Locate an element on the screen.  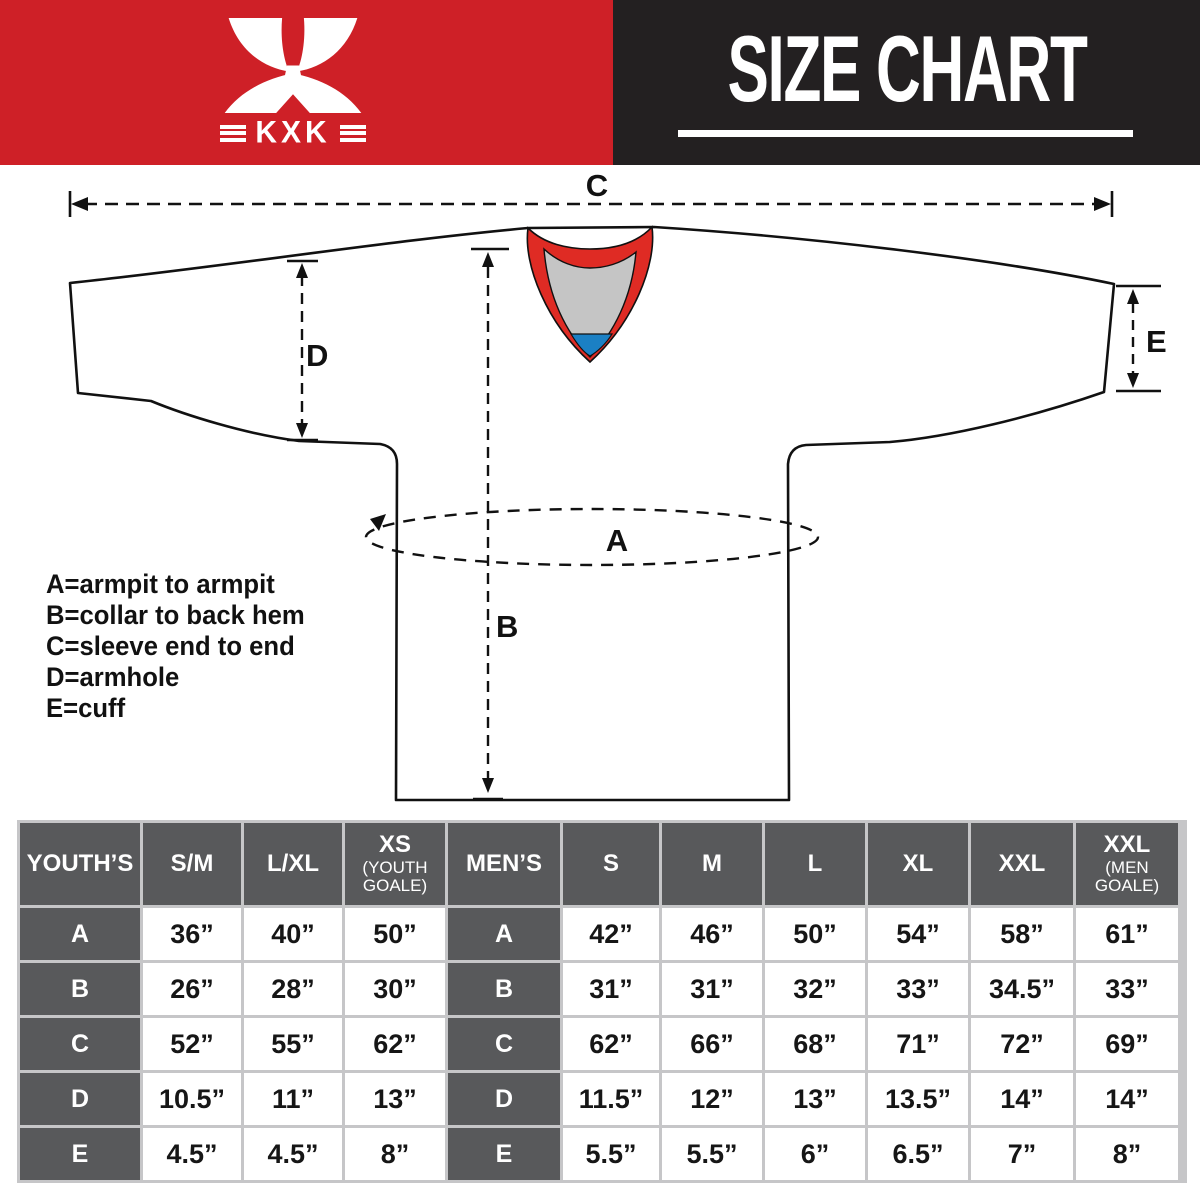
logo-triple-bar-left-icon is located at coordinates (233, 133).